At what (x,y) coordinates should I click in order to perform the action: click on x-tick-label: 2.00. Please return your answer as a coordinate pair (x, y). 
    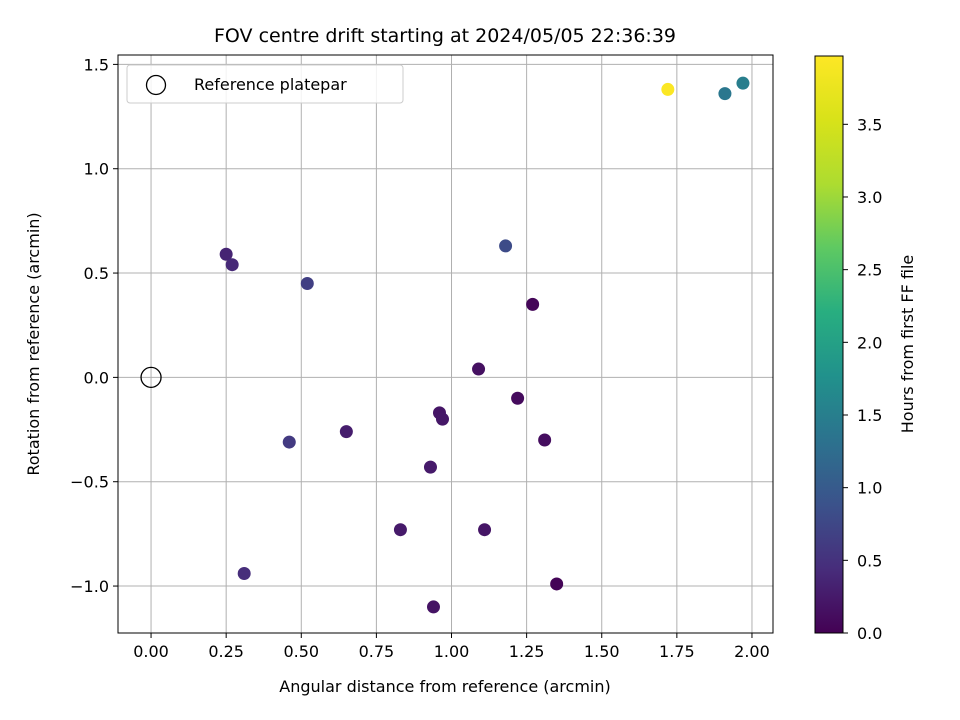
    Looking at the image, I should click on (752, 651).